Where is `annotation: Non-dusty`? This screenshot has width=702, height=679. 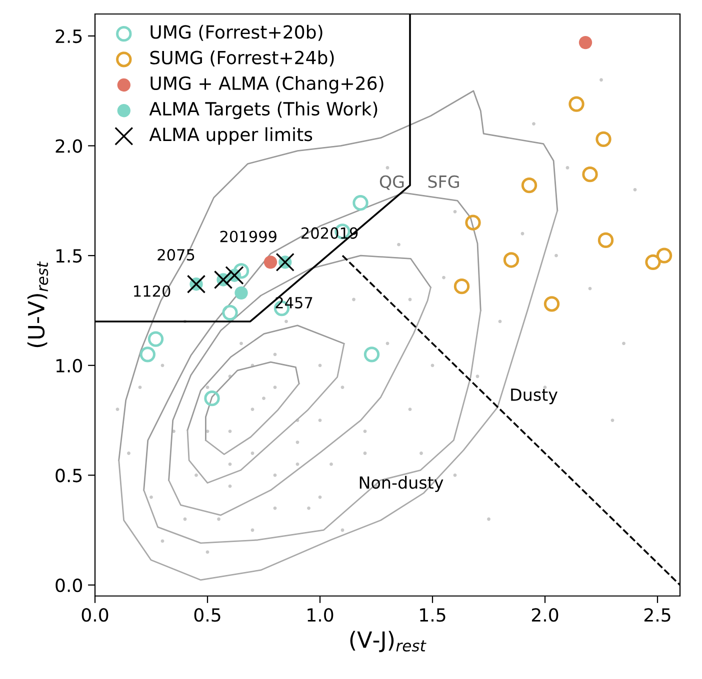
annotation: Non-dusty is located at coordinates (402, 484).